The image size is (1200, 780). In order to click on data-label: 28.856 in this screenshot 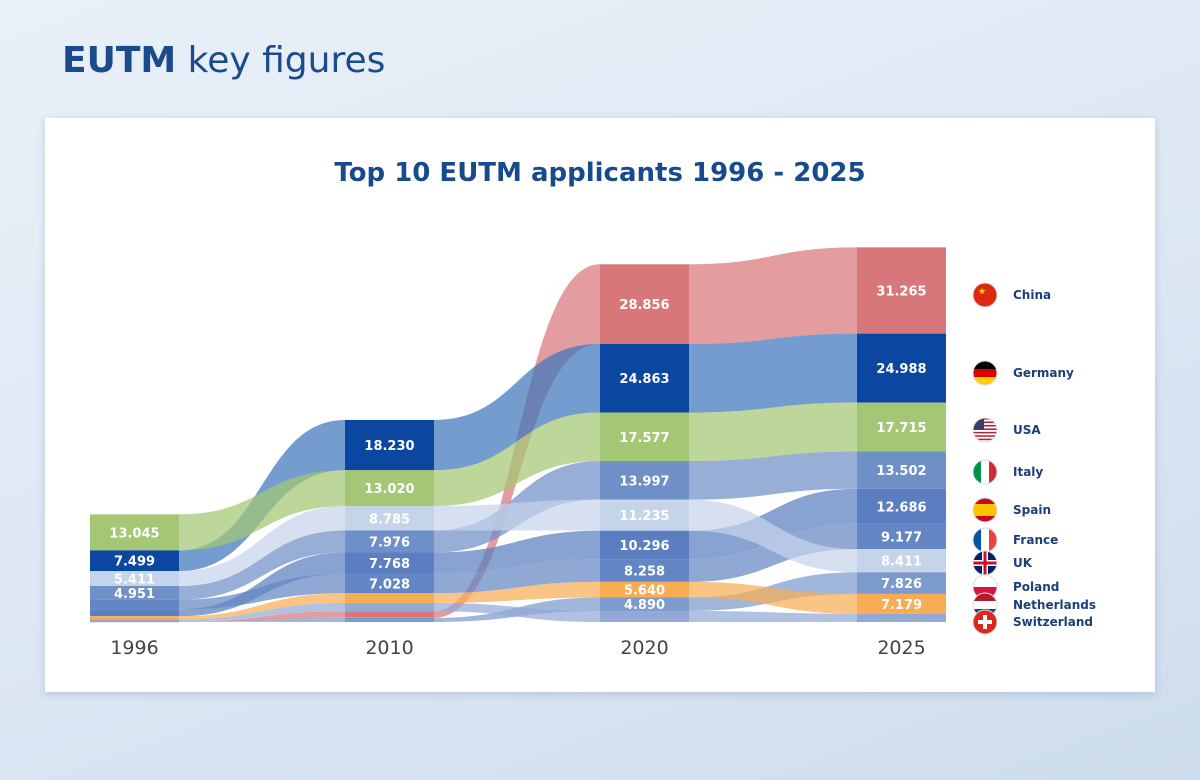, I will do `click(644, 305)`.